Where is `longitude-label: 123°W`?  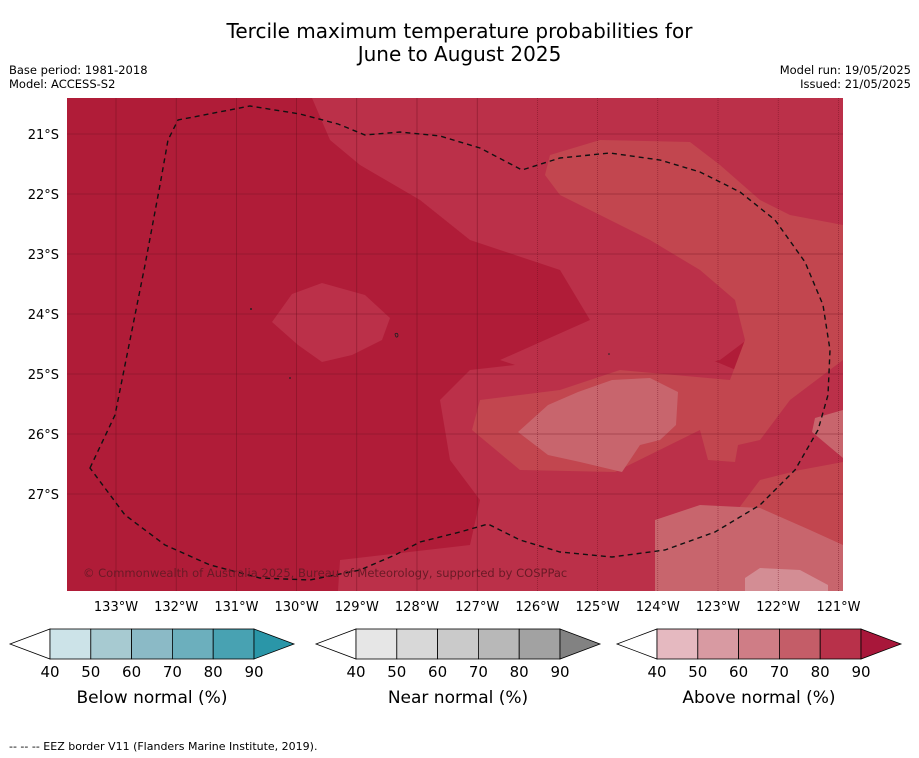
longitude-label: 123°W is located at coordinates (718, 607).